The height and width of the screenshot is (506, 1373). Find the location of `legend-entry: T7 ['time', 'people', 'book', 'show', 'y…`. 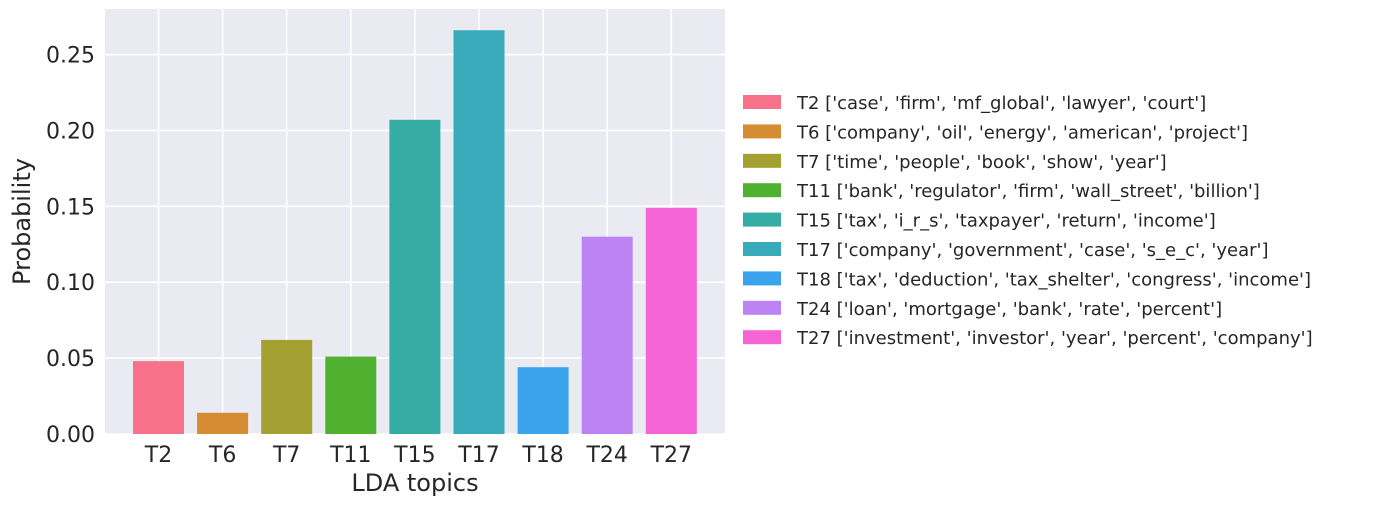

legend-entry: T7 ['time', 'people', 'book', 'show', 'y… is located at coordinates (981, 162).